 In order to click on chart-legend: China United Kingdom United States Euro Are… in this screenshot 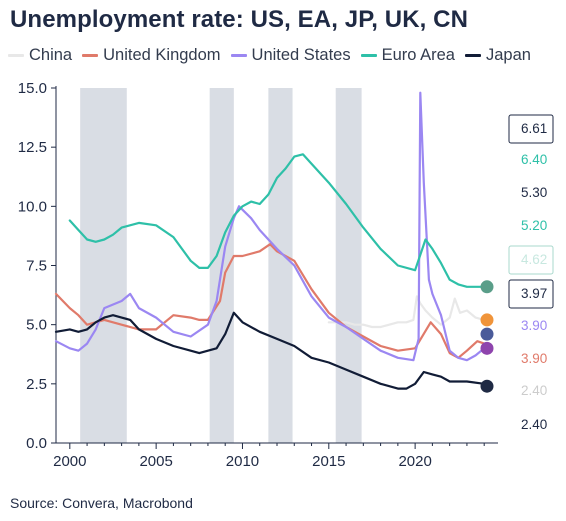, I will do `click(274, 55)`.